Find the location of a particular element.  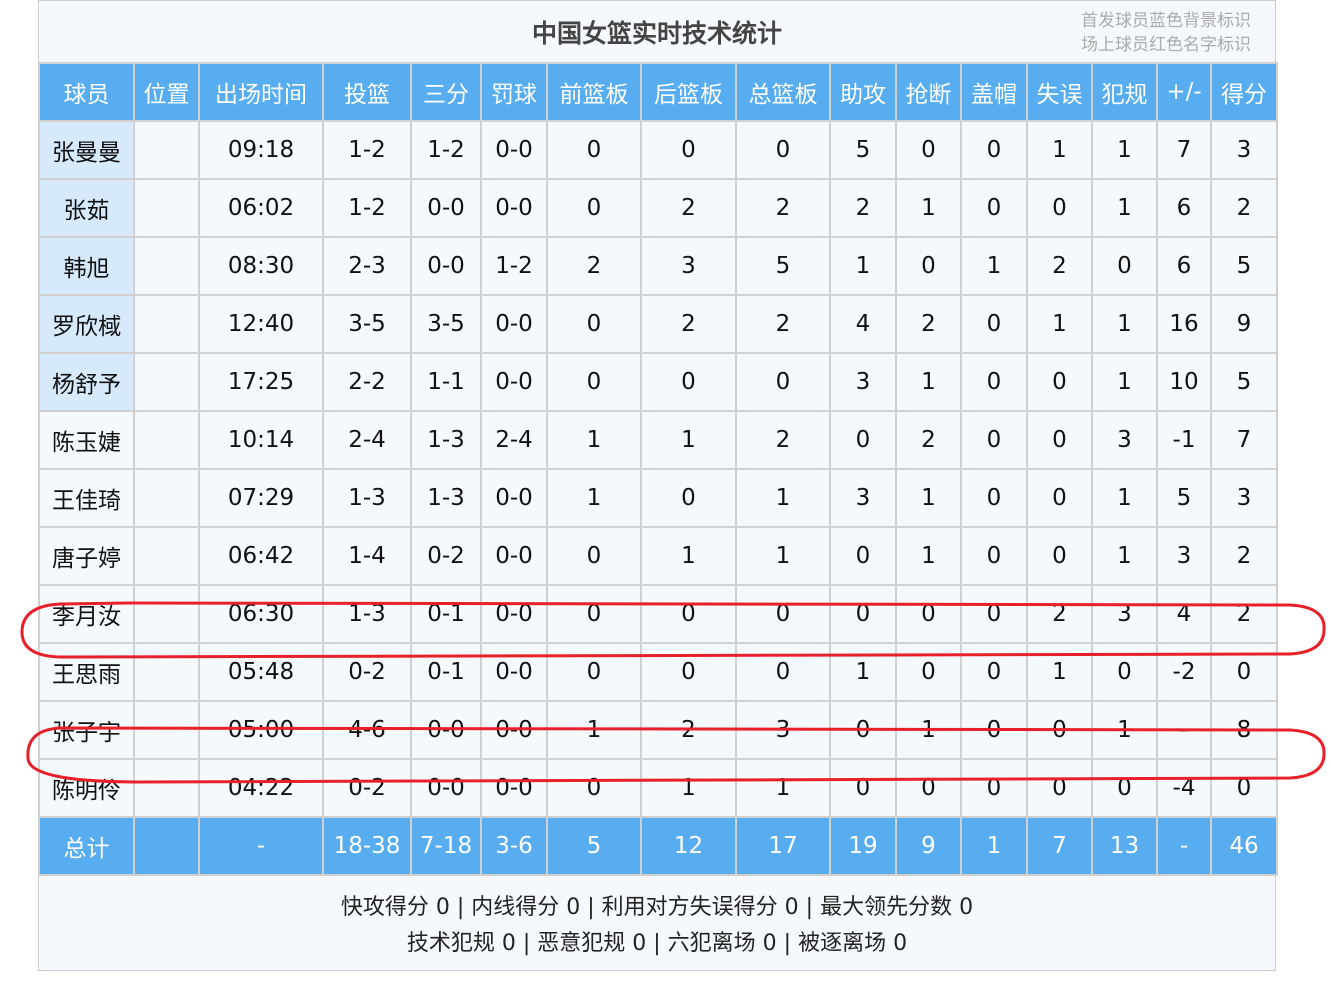

player-row: 张曼曼 09:18 1-2 1-2 0-0 0 0 0 5 0 0 1 1 7 3 is located at coordinates (658, 150).